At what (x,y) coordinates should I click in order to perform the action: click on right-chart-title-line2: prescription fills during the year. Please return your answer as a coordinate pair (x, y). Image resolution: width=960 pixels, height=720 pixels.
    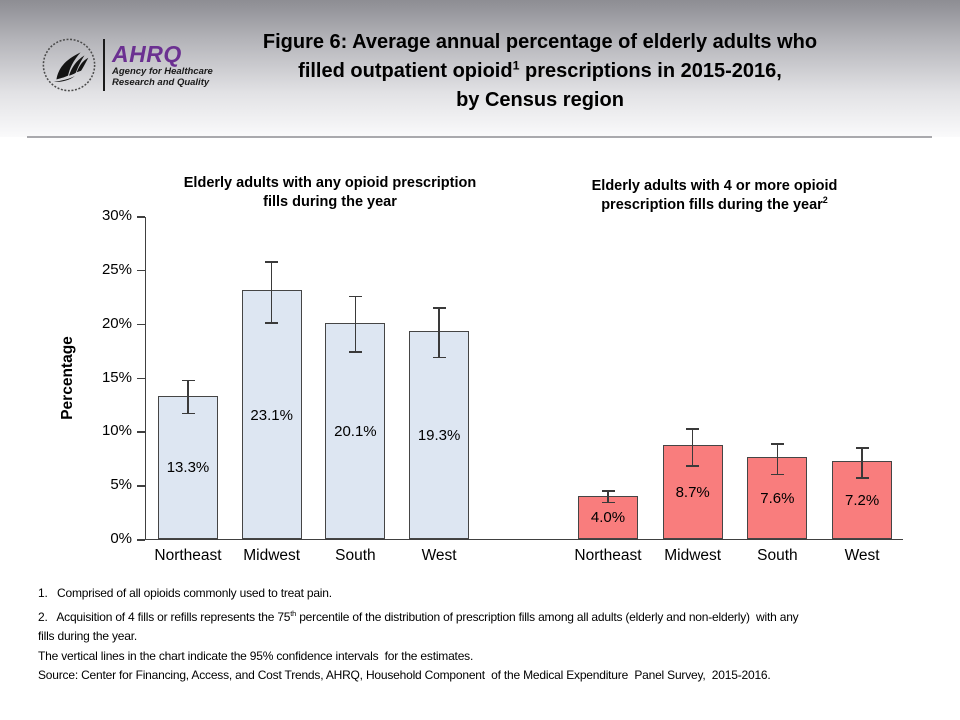
    Looking at the image, I should click on (712, 205).